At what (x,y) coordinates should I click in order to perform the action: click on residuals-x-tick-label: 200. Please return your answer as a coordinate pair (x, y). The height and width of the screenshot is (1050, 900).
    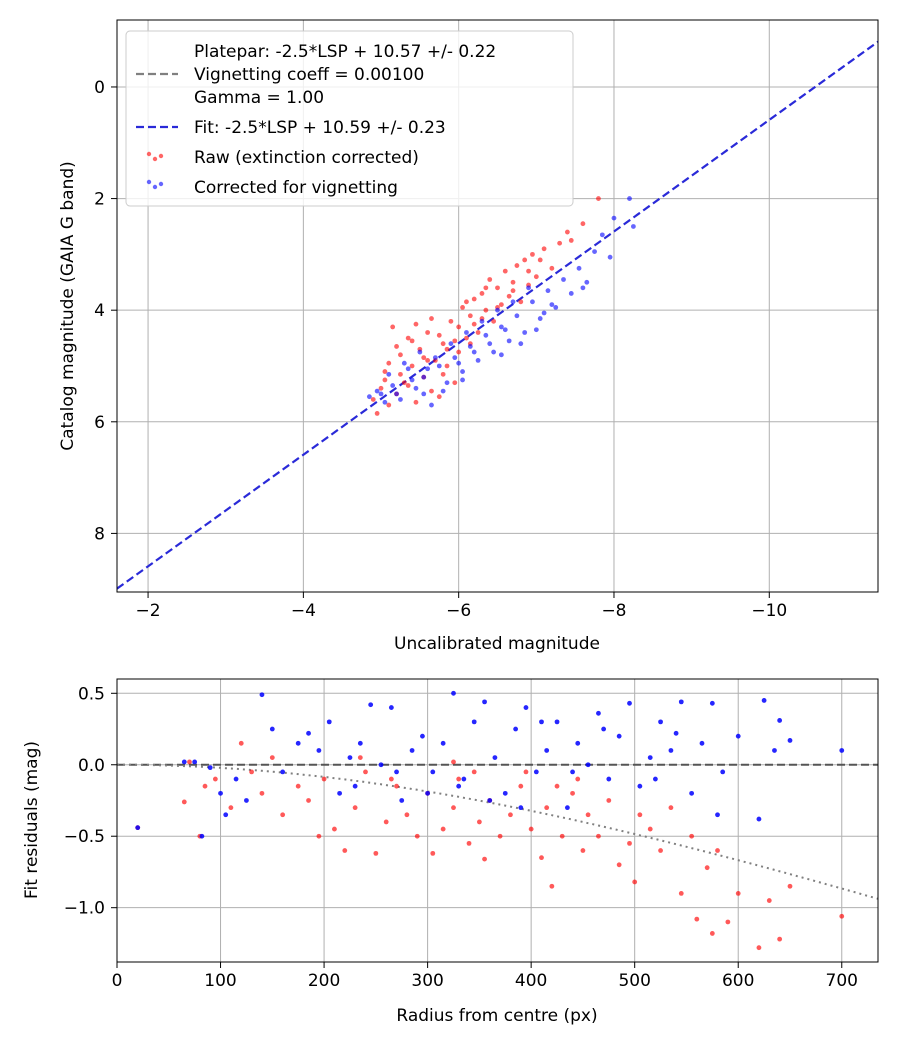
    Looking at the image, I should click on (324, 981).